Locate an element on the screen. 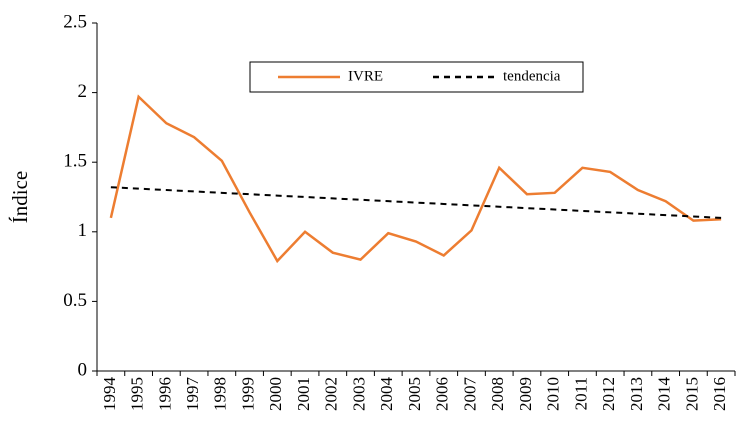 The image size is (738, 431). x-tick-label: 1994 is located at coordinates (109, 394).